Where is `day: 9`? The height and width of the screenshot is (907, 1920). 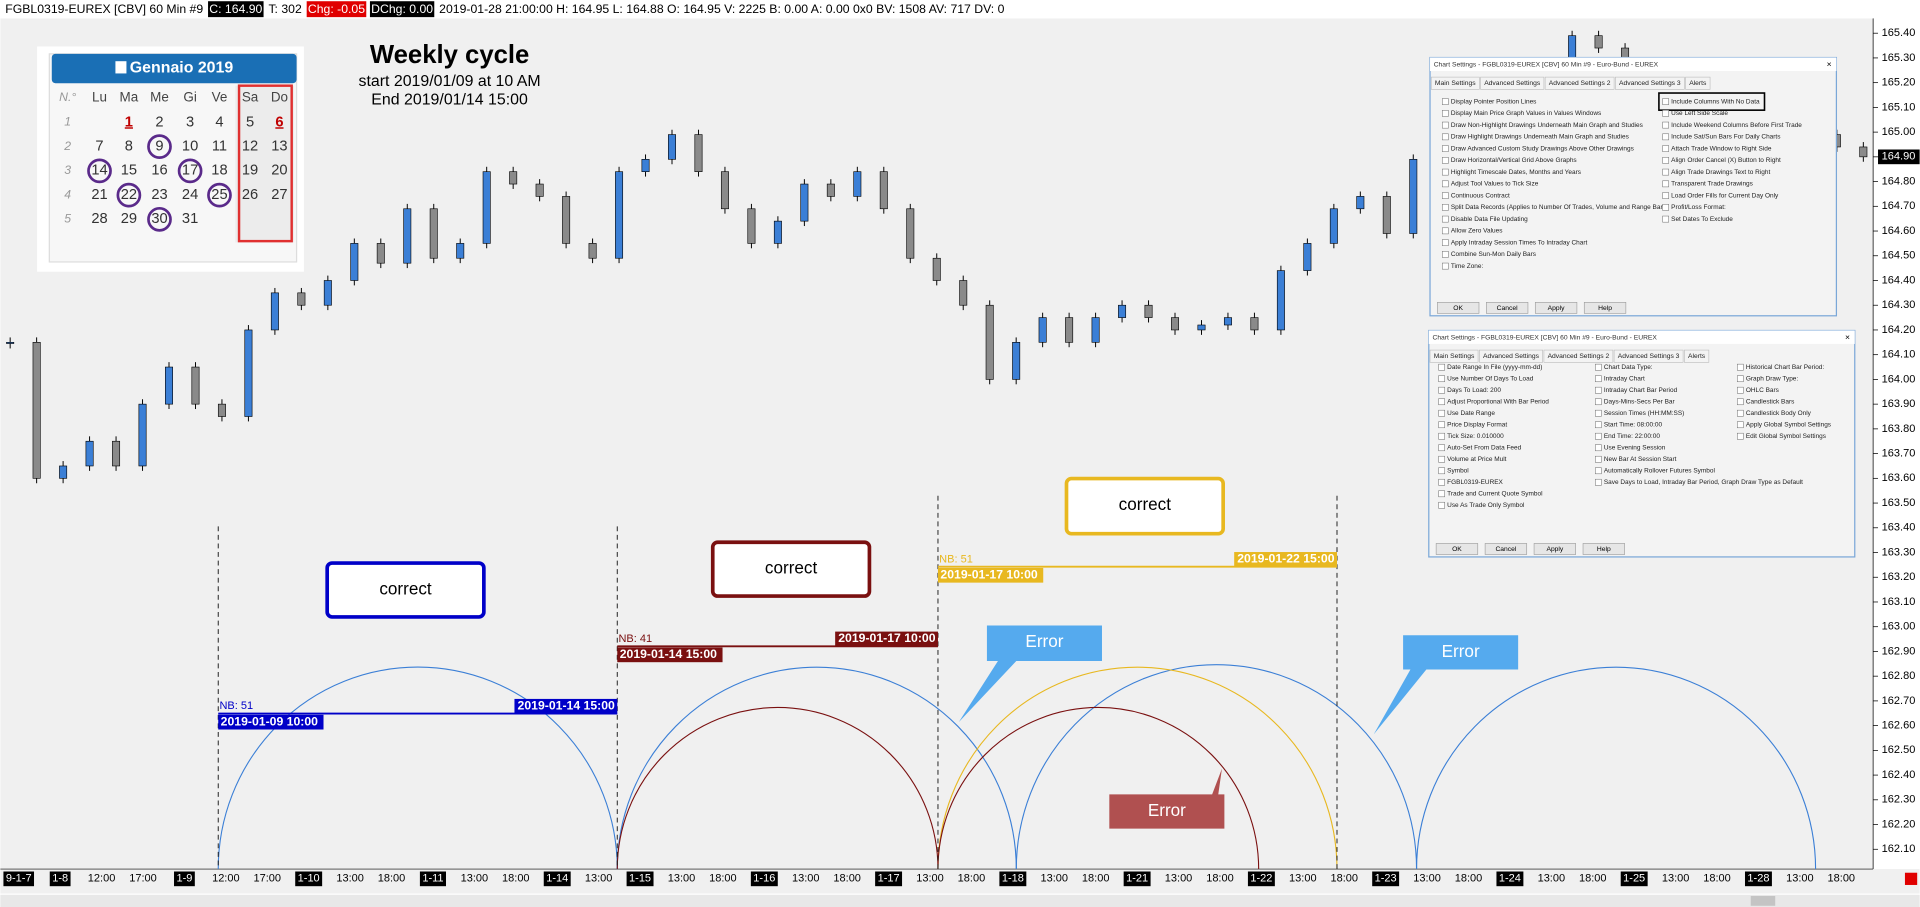 day: 9 is located at coordinates (159, 147).